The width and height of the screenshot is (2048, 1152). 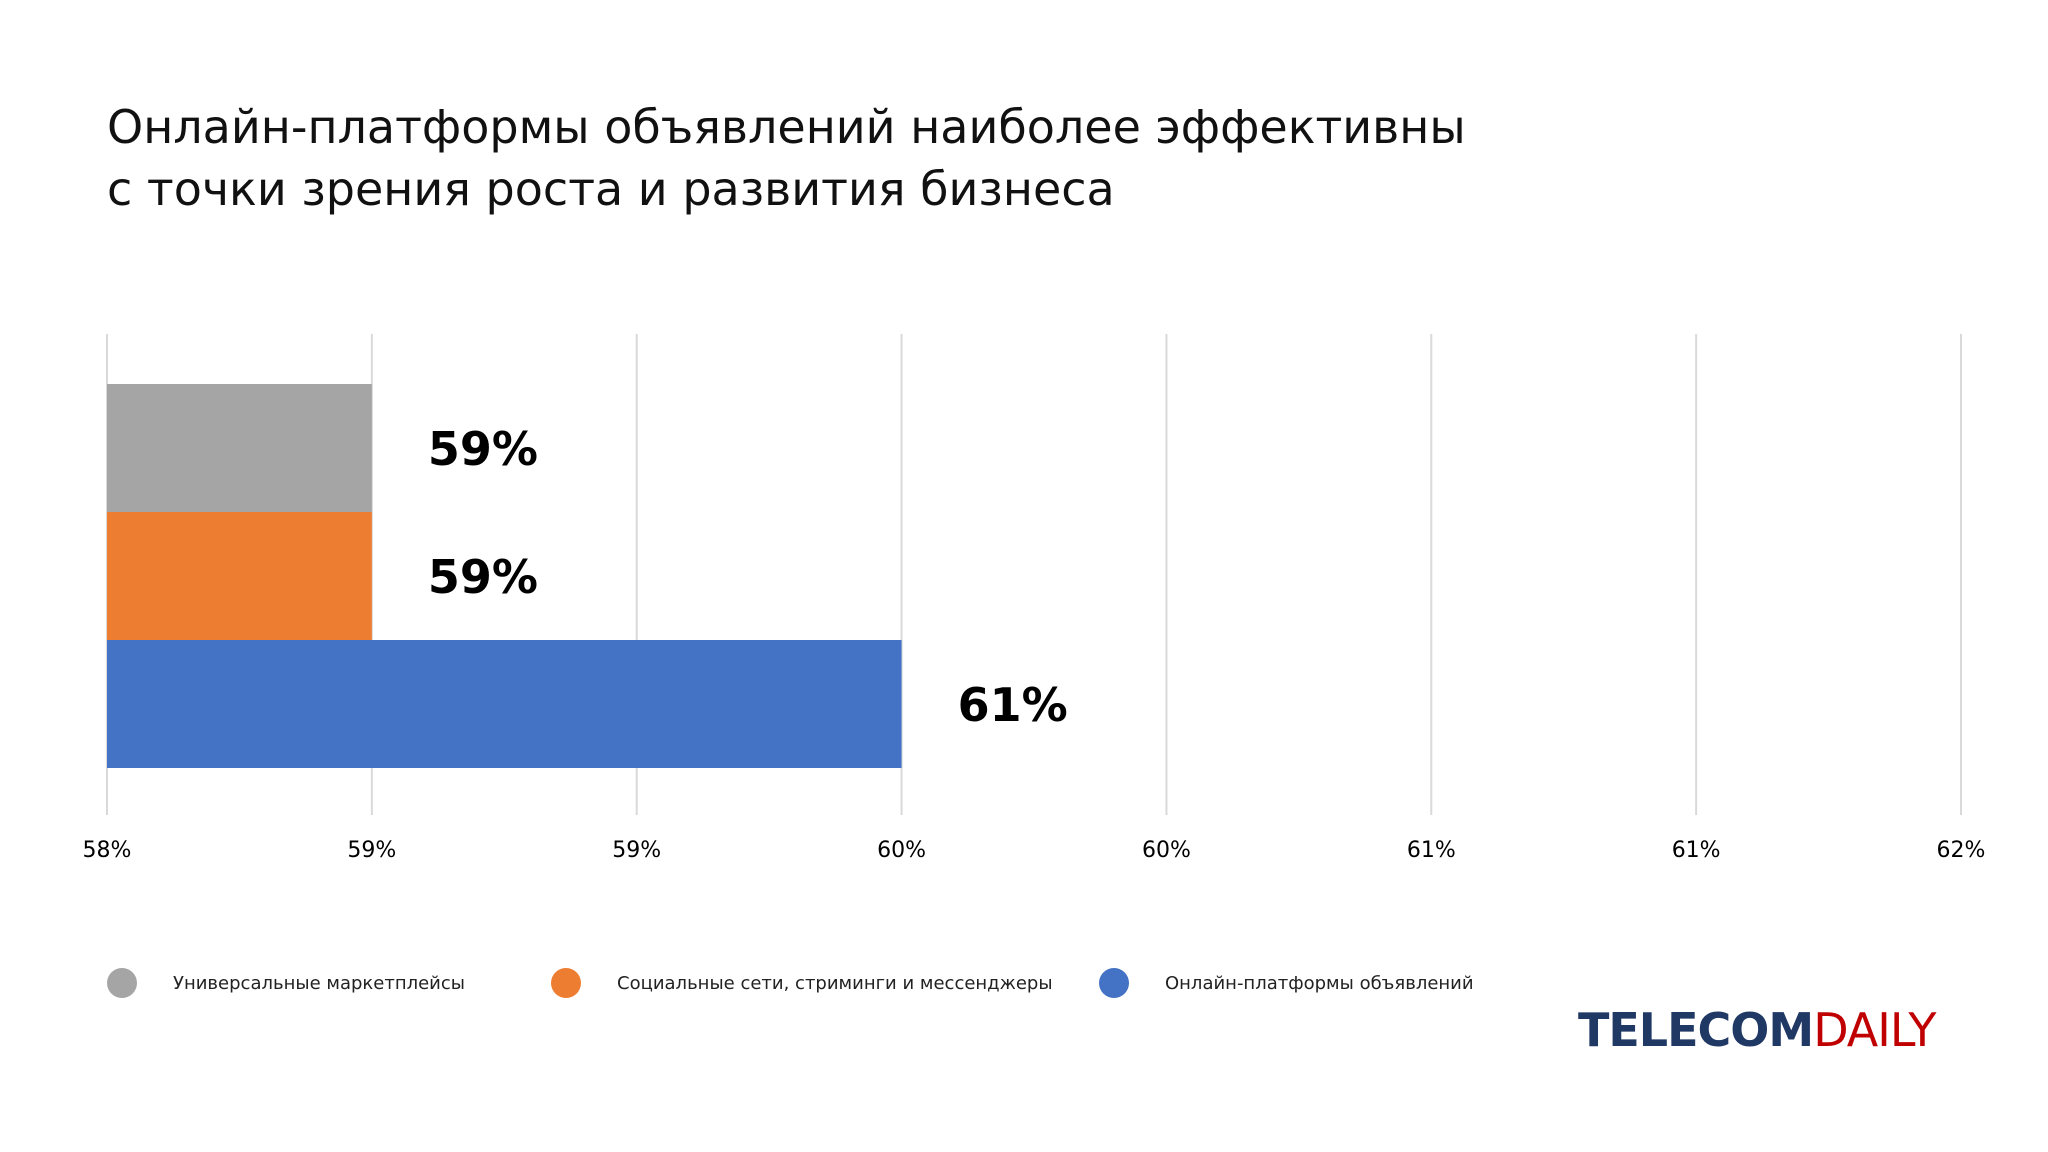 What do you see at coordinates (1114, 983) in the screenshot?
I see `legend-swatch-classifieds` at bounding box center [1114, 983].